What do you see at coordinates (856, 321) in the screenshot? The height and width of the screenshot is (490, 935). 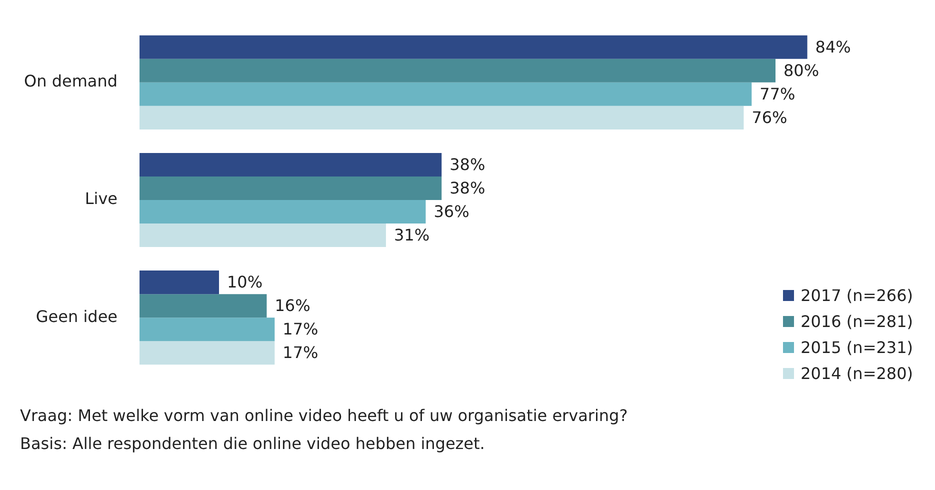 I see `legend-label: 2016 (n=281)` at bounding box center [856, 321].